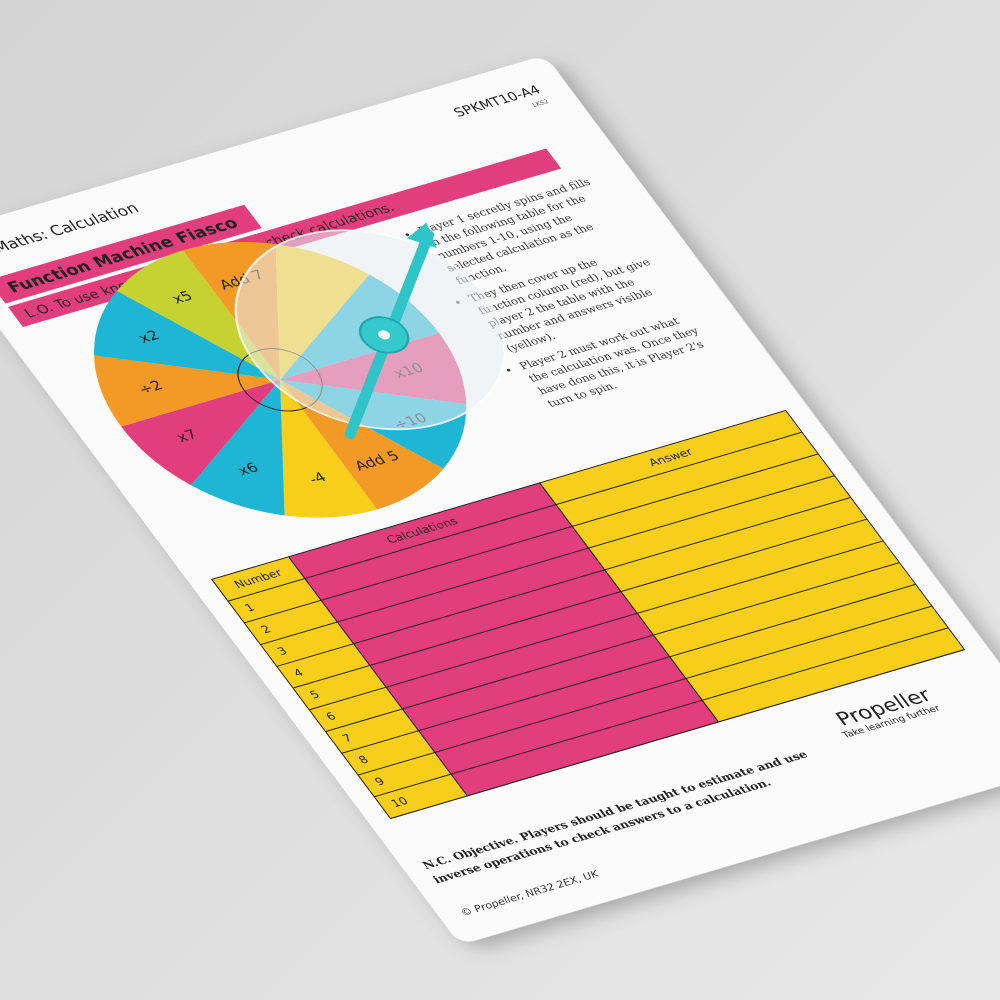 This screenshot has width=1000, height=1000. What do you see at coordinates (384, 335) in the screenshot?
I see `spinner-pin` at bounding box center [384, 335].